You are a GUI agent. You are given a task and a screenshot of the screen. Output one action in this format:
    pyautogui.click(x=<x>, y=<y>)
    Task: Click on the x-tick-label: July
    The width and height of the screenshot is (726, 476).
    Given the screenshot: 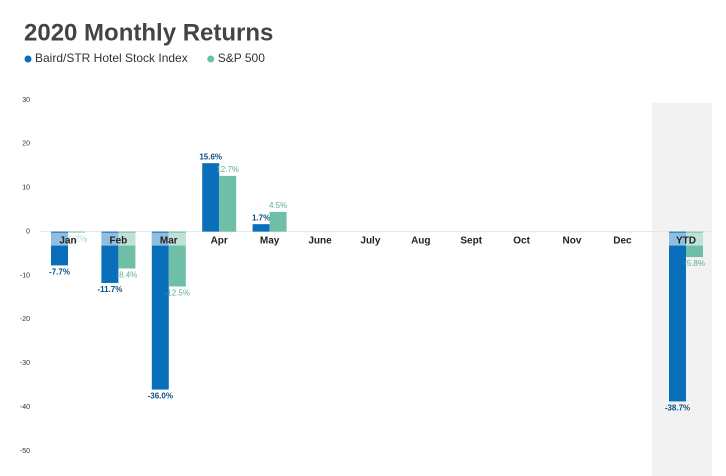 What is the action you would take?
    pyautogui.click(x=370, y=240)
    